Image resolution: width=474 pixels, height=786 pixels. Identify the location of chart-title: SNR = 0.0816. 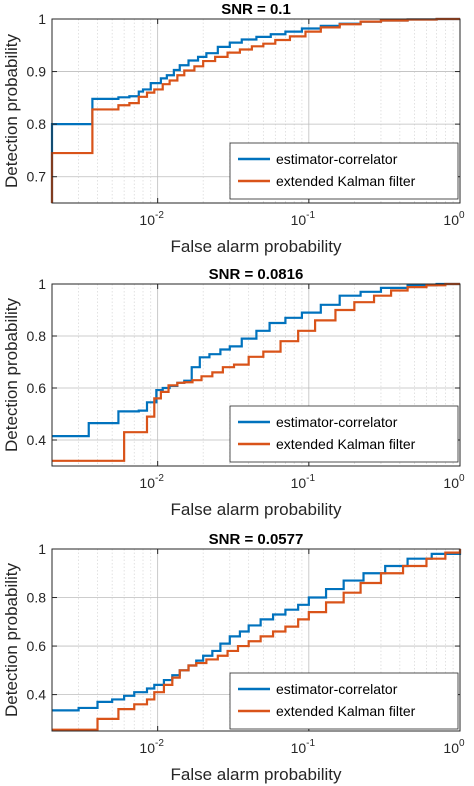
(256, 274).